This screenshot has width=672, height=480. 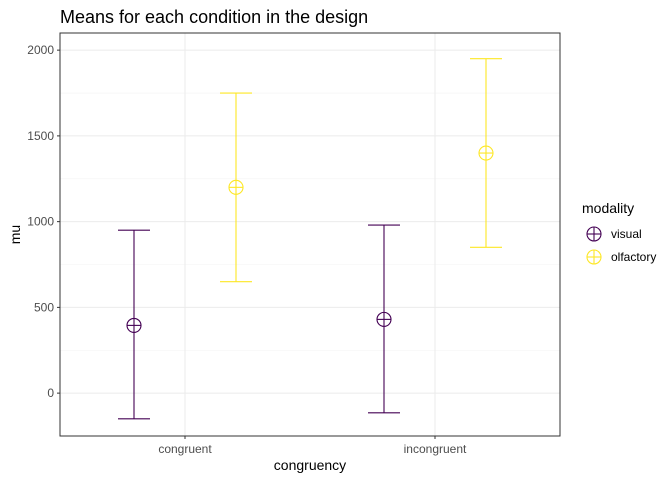 I want to click on y-tick-label: 2000, so click(x=40, y=50).